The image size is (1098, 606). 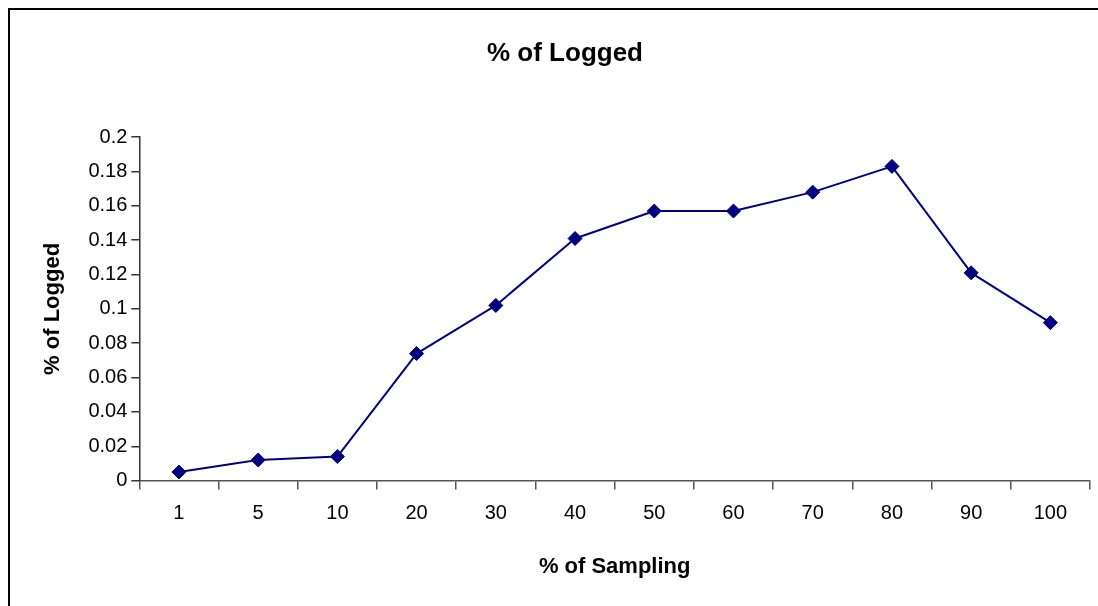 I want to click on y-tick-label: 0.02, so click(x=108, y=444).